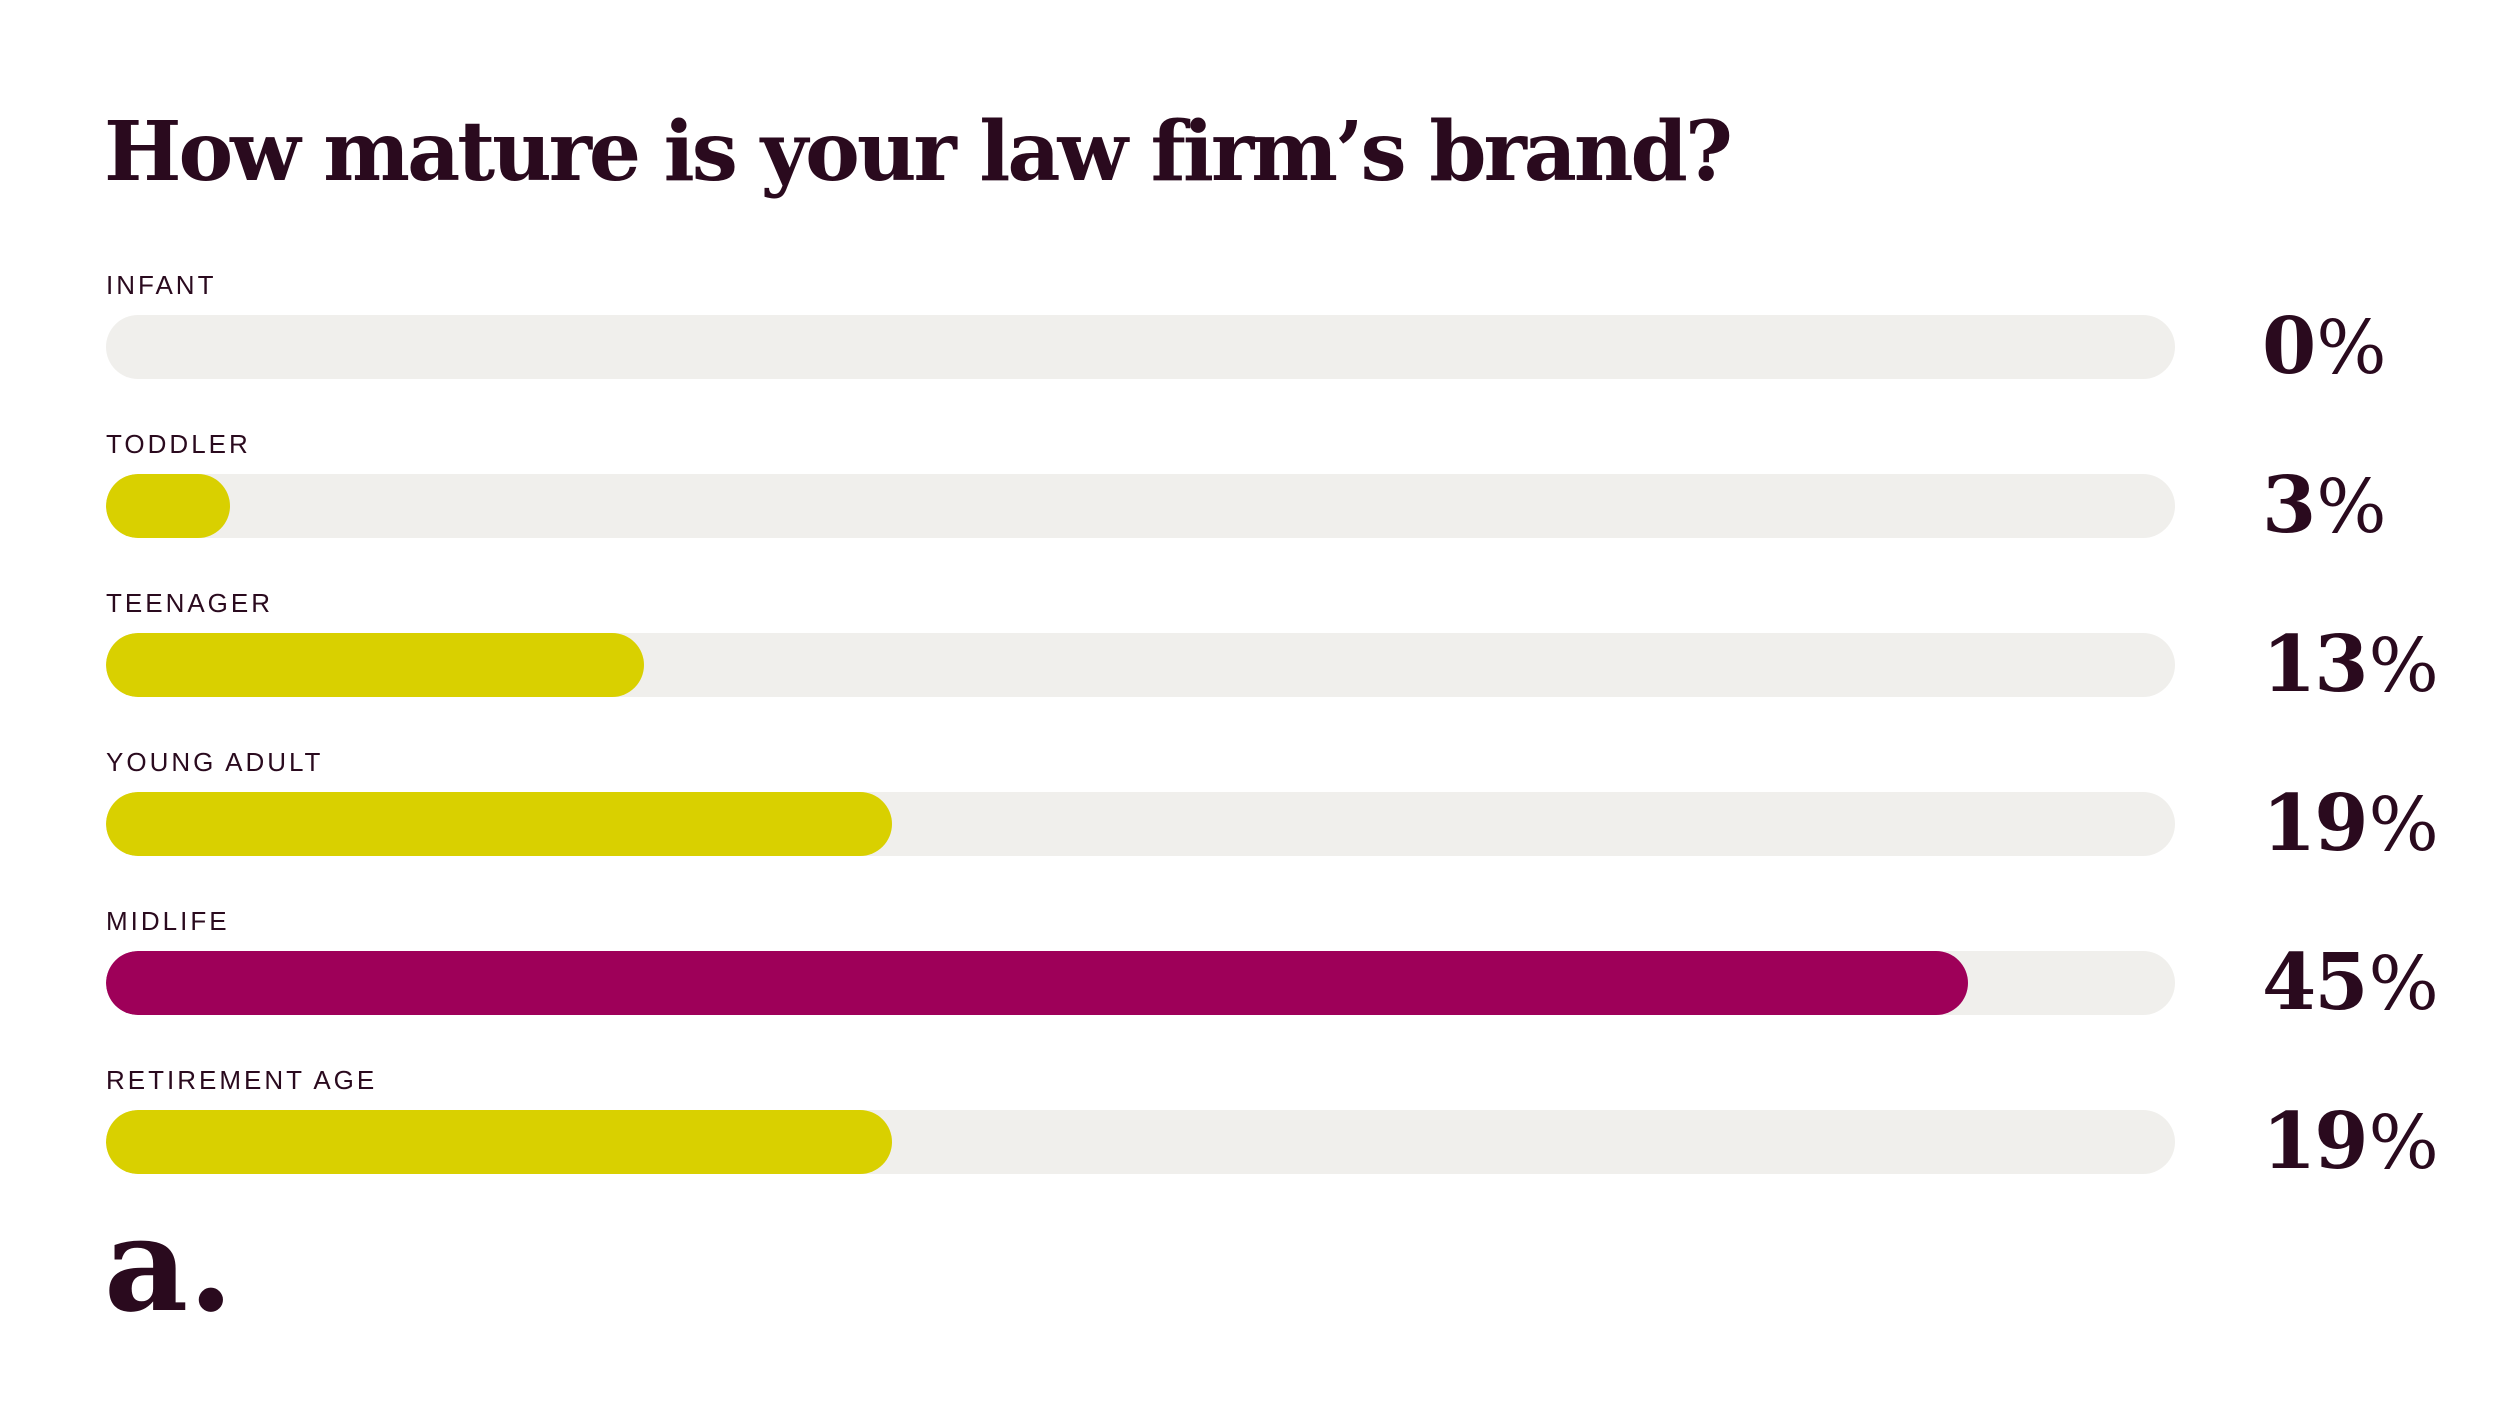  Describe the element at coordinates (1140, 506) in the screenshot. I see `bar-track-toddler` at that location.